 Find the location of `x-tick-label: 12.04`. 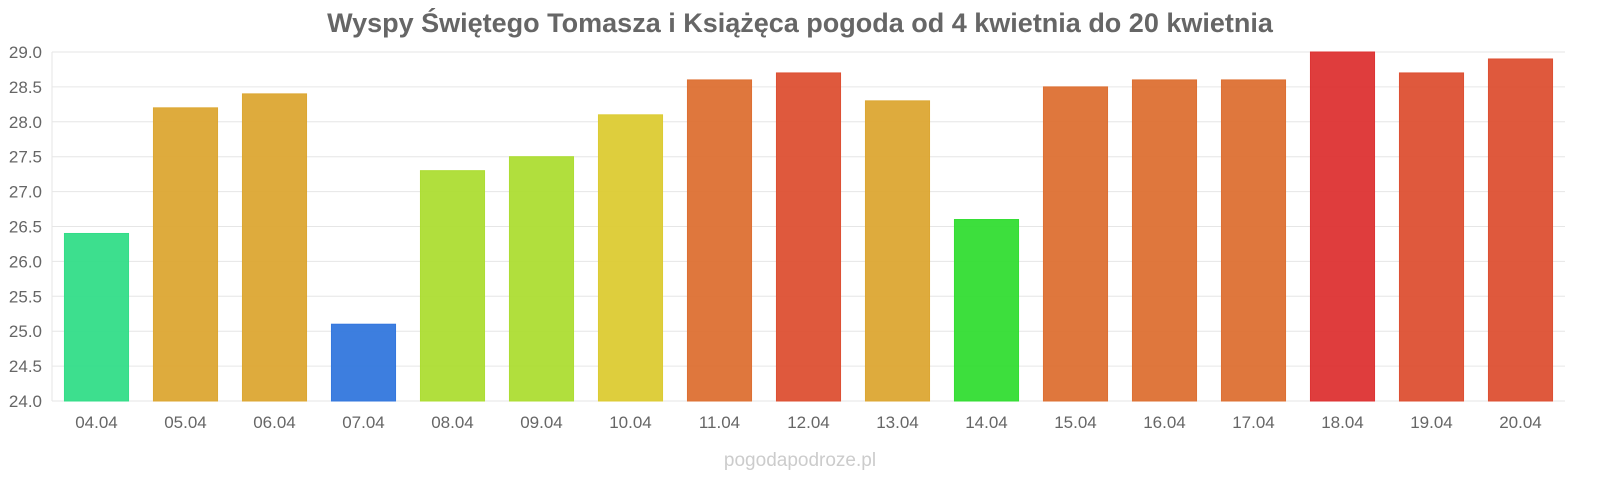

x-tick-label: 12.04 is located at coordinates (808, 422).